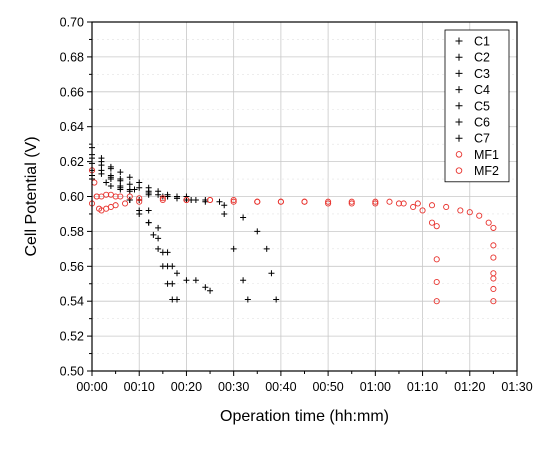  What do you see at coordinates (233, 387) in the screenshot?
I see `x-tick-label: 00:30` at bounding box center [233, 387].